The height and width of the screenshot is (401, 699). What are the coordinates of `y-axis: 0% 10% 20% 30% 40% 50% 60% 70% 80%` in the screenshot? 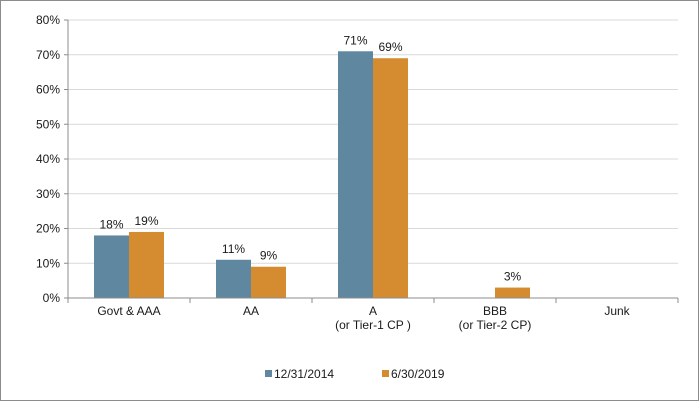 It's located at (52, 159).